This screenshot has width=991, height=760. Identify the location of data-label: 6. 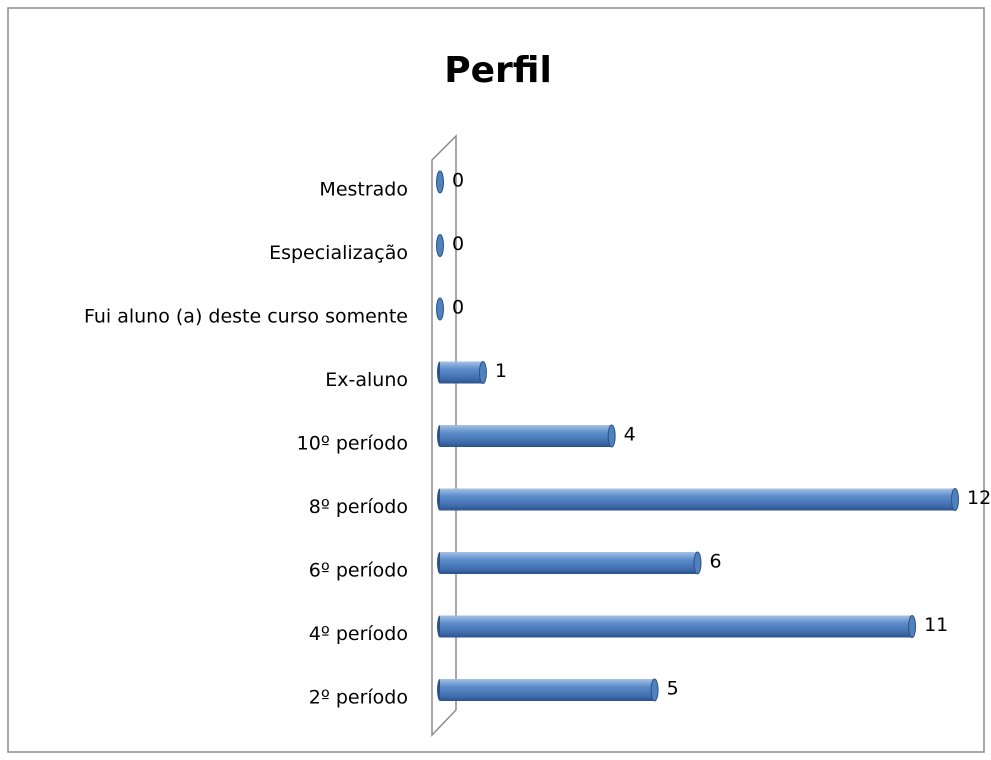
(716, 562).